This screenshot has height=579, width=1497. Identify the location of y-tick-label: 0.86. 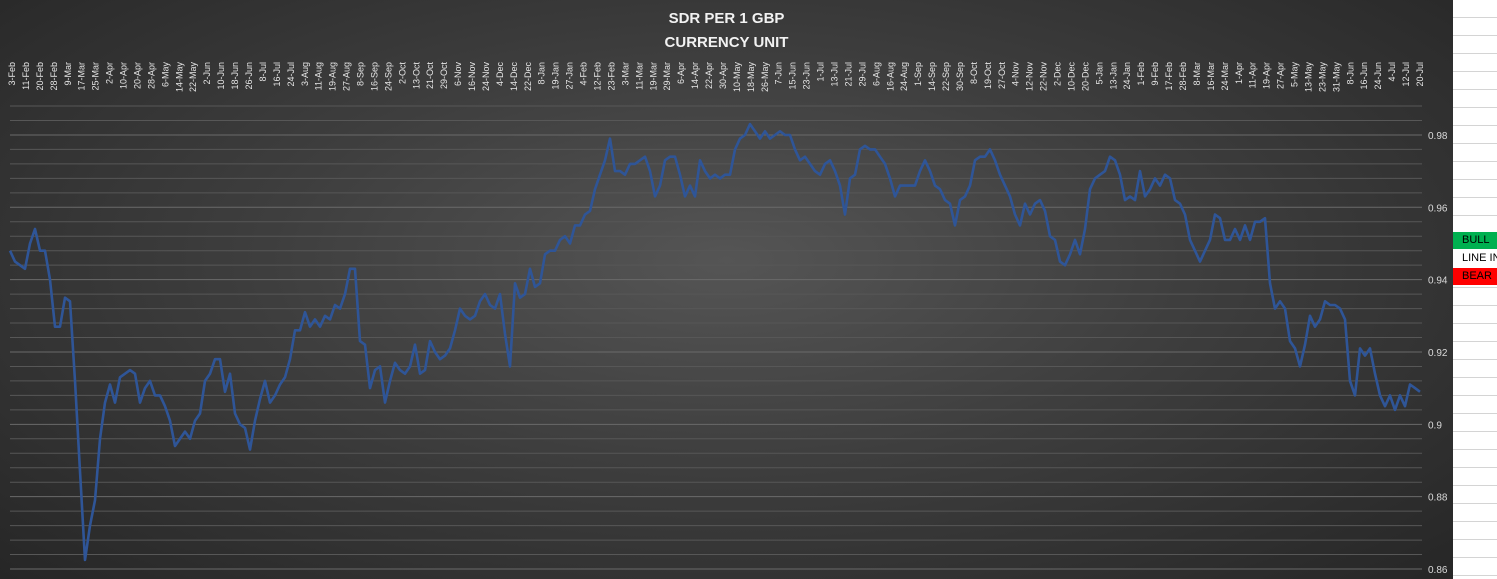
(1438, 570).